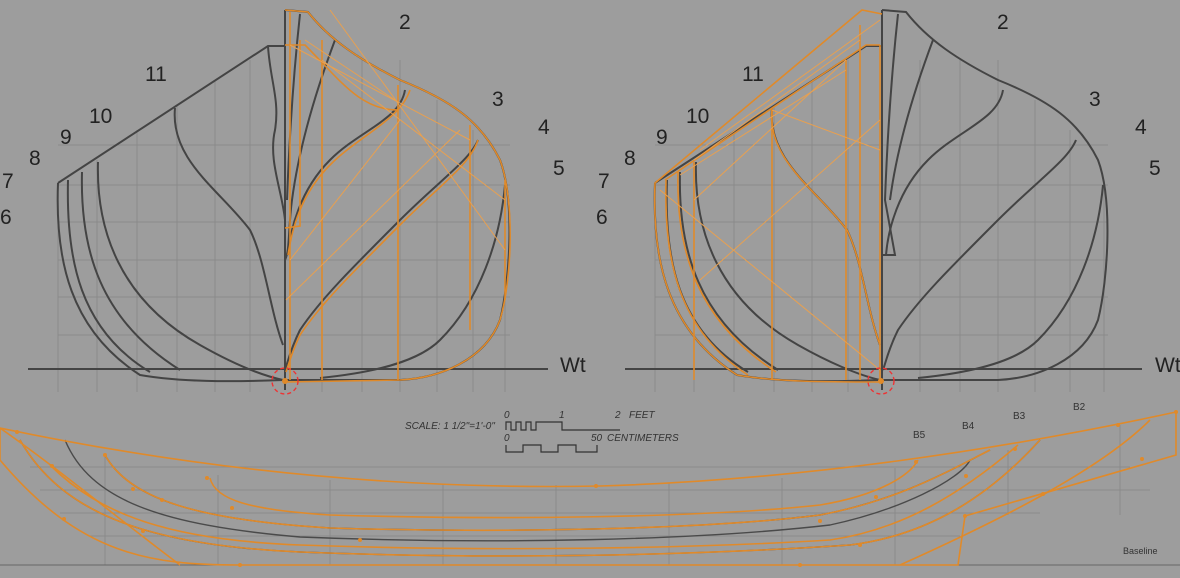 The width and height of the screenshot is (1180, 578). I want to click on feet-scale-bar, so click(562, 426).